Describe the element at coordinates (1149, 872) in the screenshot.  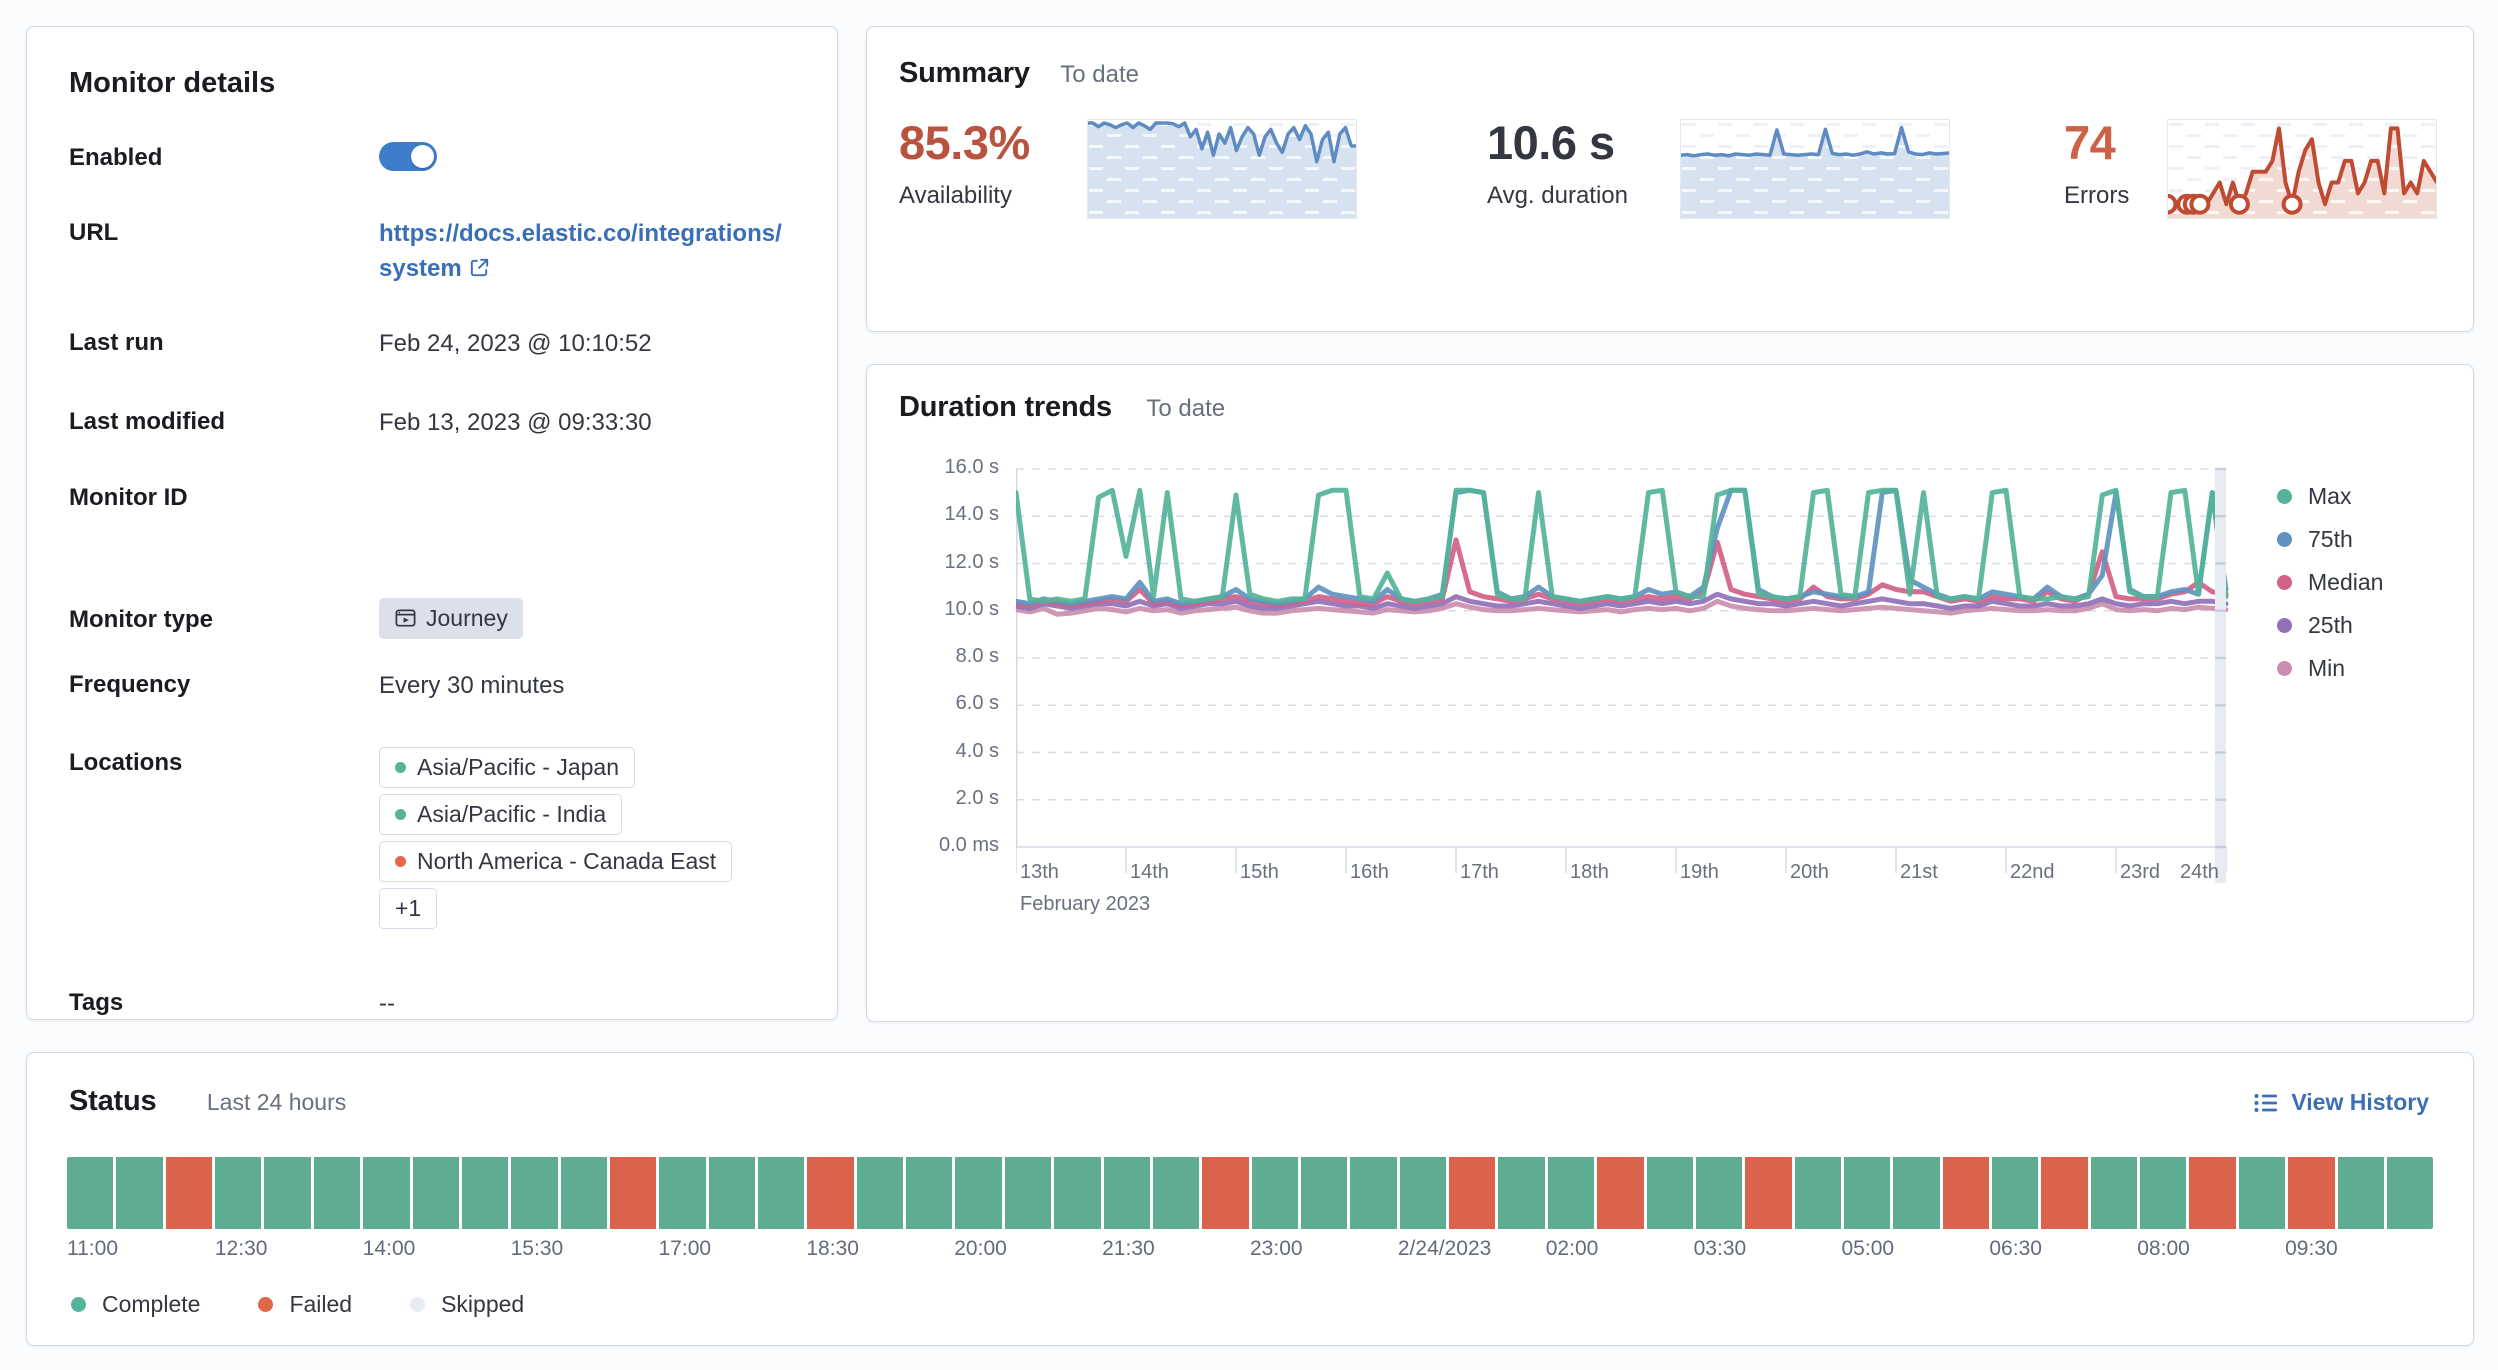
I see `x-axis-tick-label: 14th` at that location.